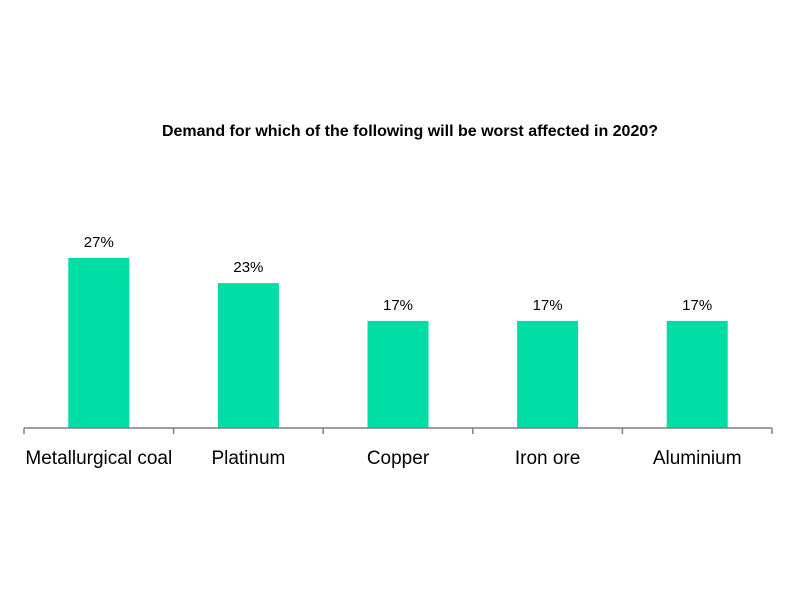 The height and width of the screenshot is (600, 800). Describe the element at coordinates (398, 431) in the screenshot. I see `x-axis-ticks` at that location.